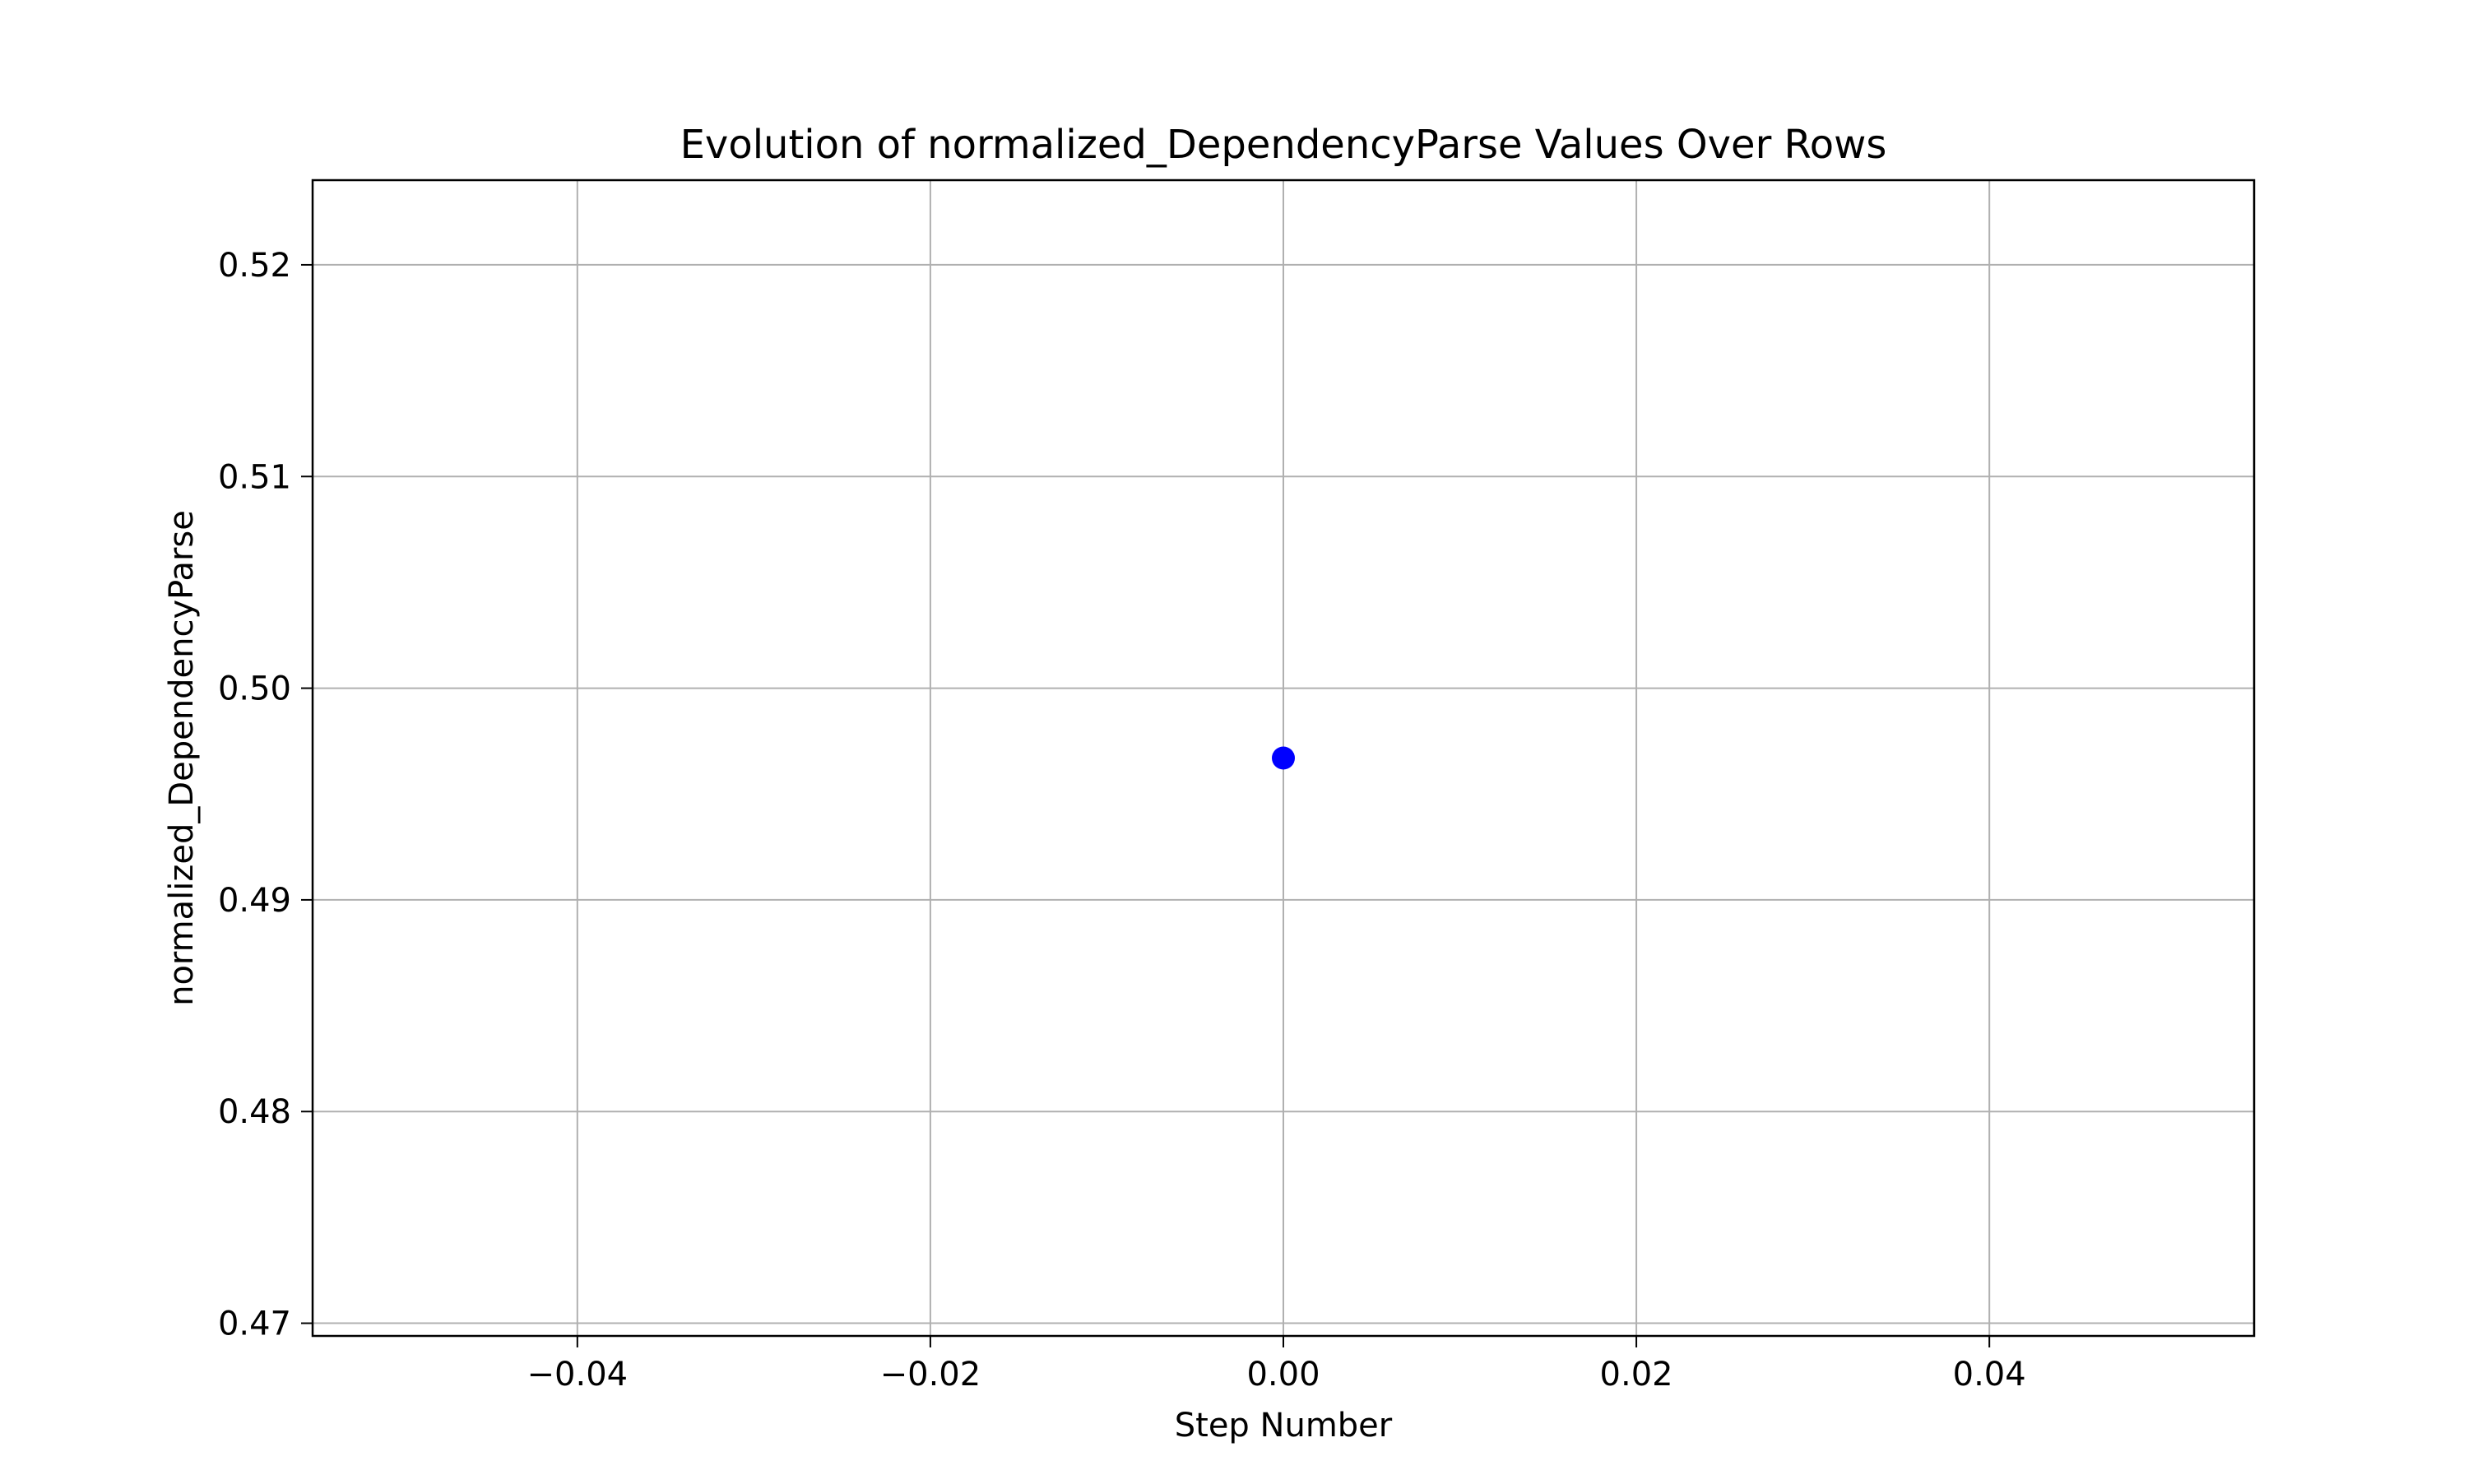 Image resolution: width=2468 pixels, height=1484 pixels. I want to click on y-tick-label: 0.51, so click(254, 477).